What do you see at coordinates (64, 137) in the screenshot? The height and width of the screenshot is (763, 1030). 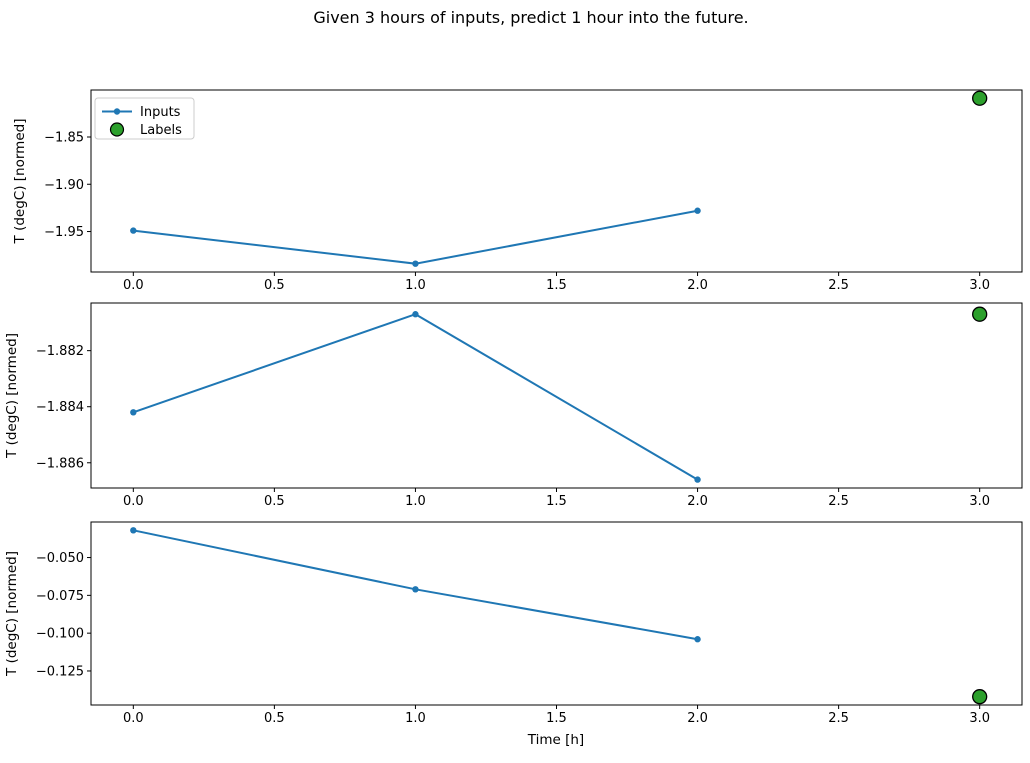 I see `y-tick-label: −1.85` at bounding box center [64, 137].